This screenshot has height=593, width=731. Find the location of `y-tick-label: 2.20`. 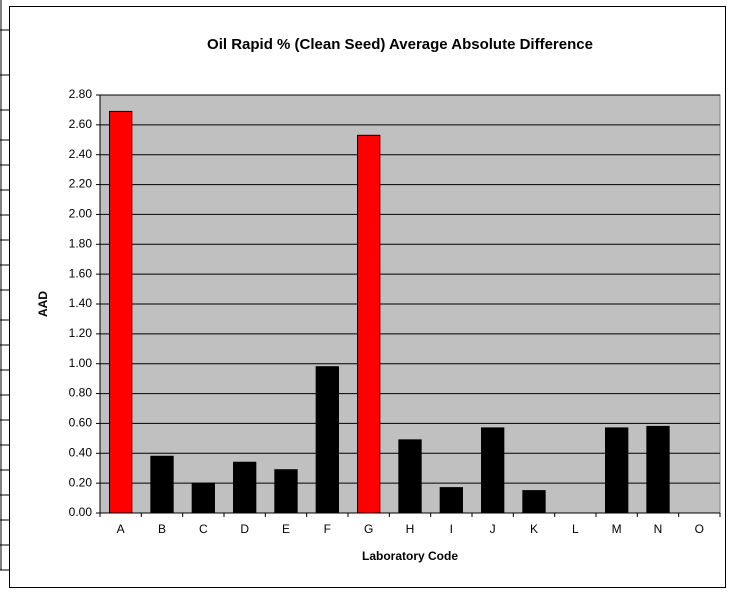

y-tick-label: 2.20 is located at coordinates (81, 184).